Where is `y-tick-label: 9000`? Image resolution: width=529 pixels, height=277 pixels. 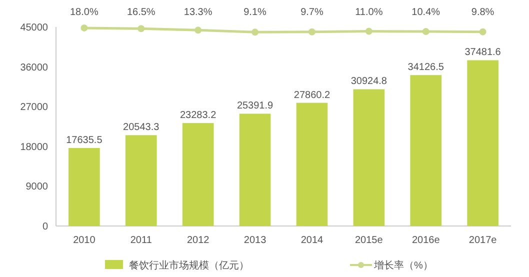 y-tick-label: 9000 is located at coordinates (37, 187).